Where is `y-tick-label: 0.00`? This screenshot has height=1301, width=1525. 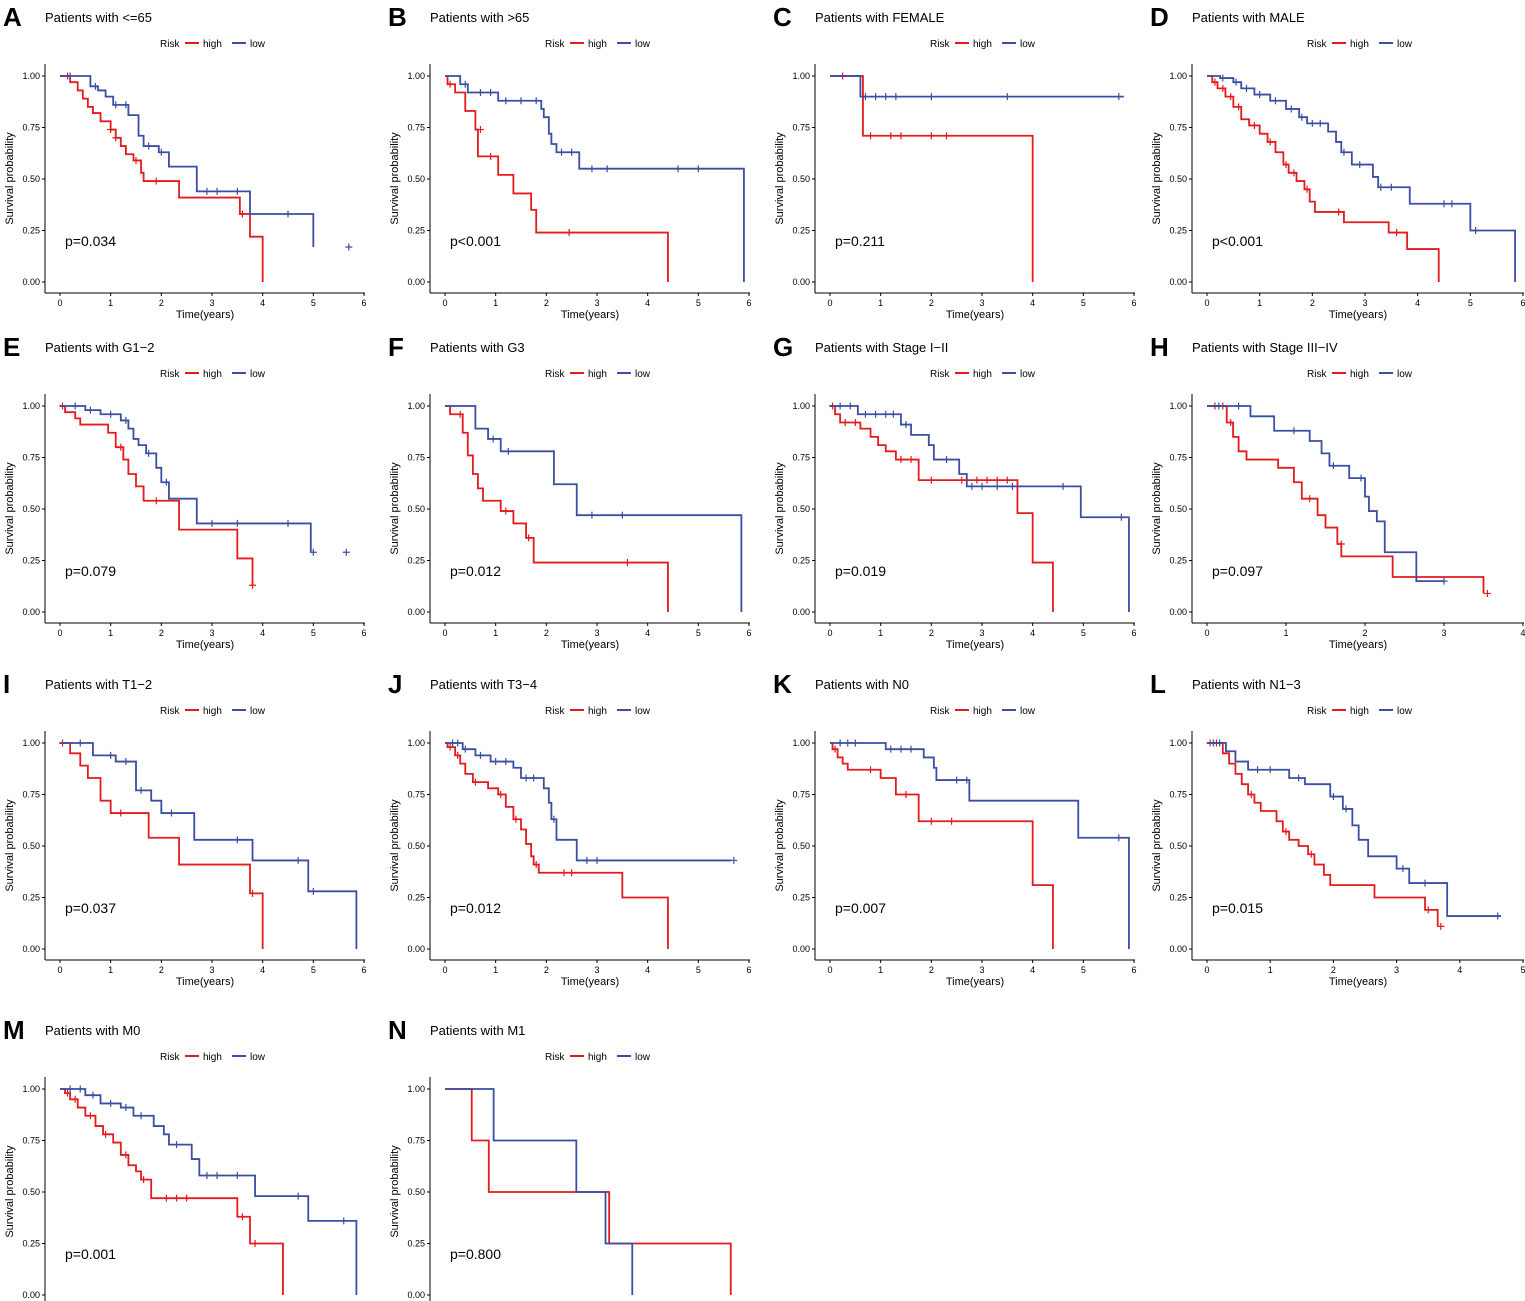
y-tick-label: 0.00 is located at coordinates (31, 949).